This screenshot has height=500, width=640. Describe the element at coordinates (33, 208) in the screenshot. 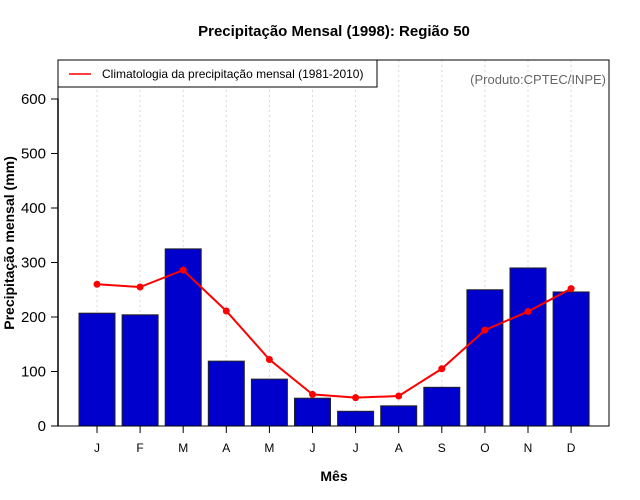

I see `y-tick-label: 400` at that location.